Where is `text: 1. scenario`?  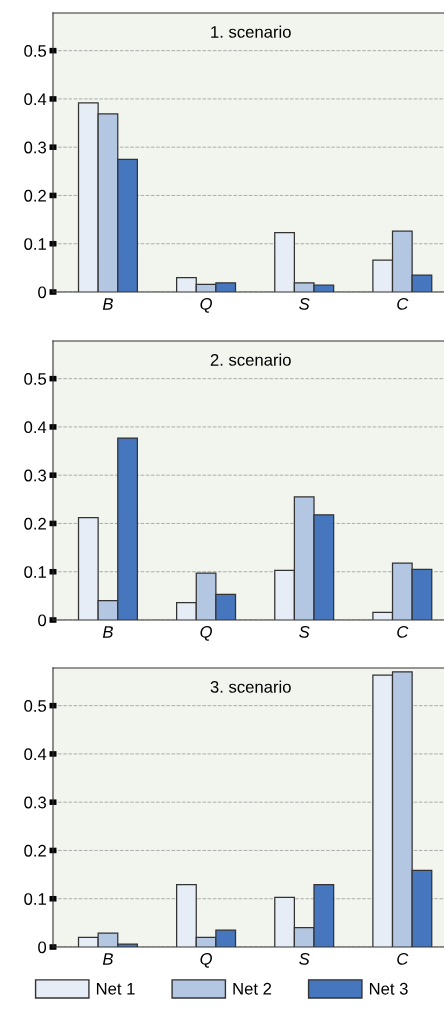
text: 1. scenario is located at coordinates (251, 31).